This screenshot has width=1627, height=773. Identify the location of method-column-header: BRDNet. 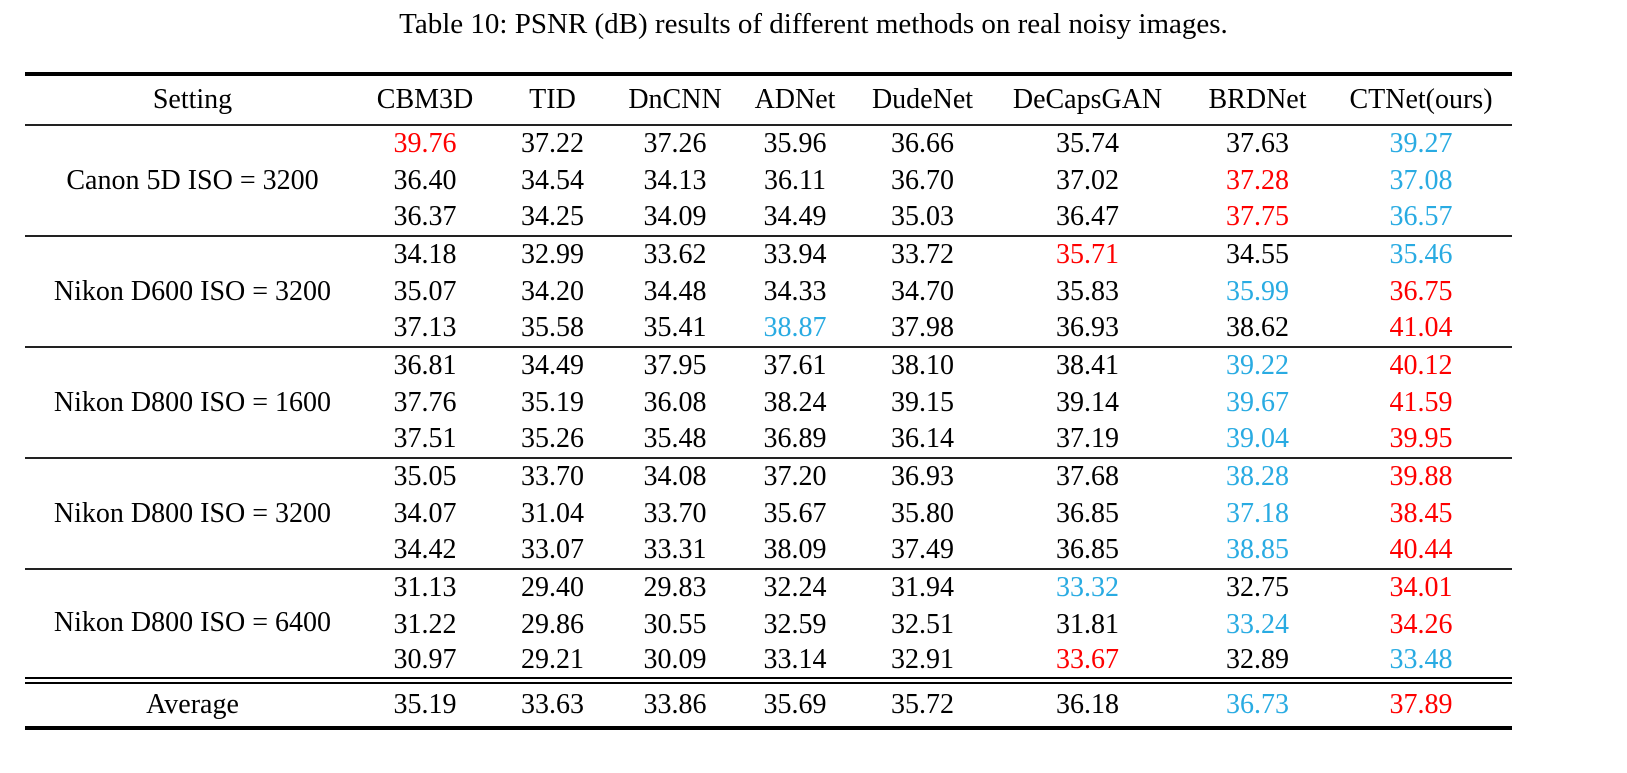
(1257, 100).